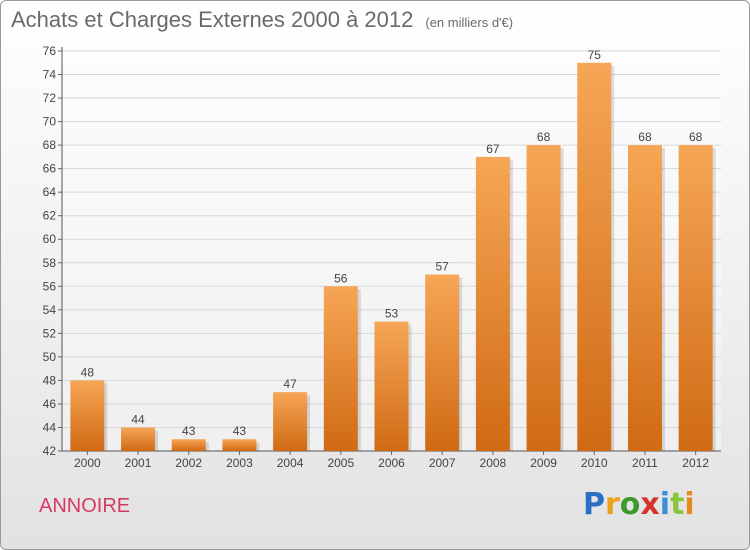 This screenshot has height=550, width=750. I want to click on x-tick-label: 2010, so click(594, 463).